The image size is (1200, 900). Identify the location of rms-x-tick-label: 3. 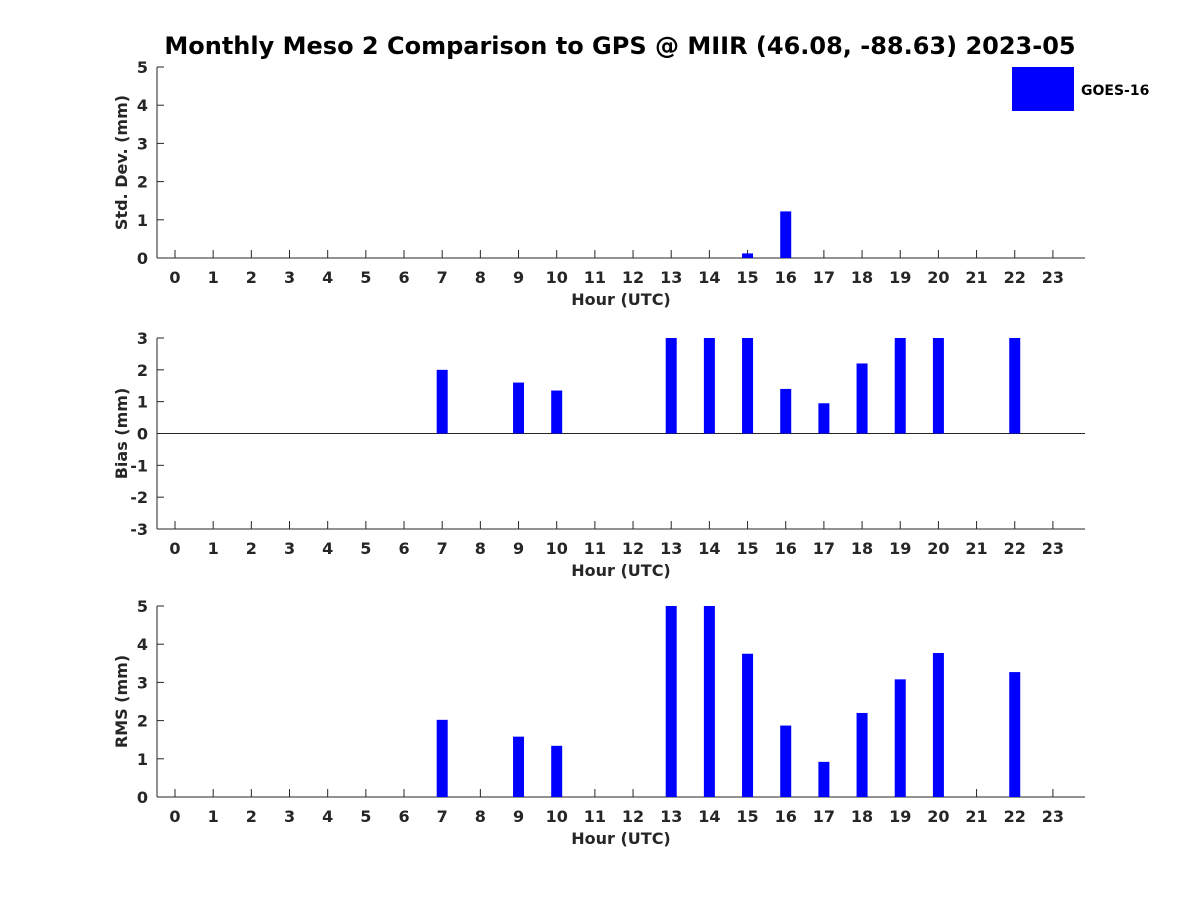
(289, 816).